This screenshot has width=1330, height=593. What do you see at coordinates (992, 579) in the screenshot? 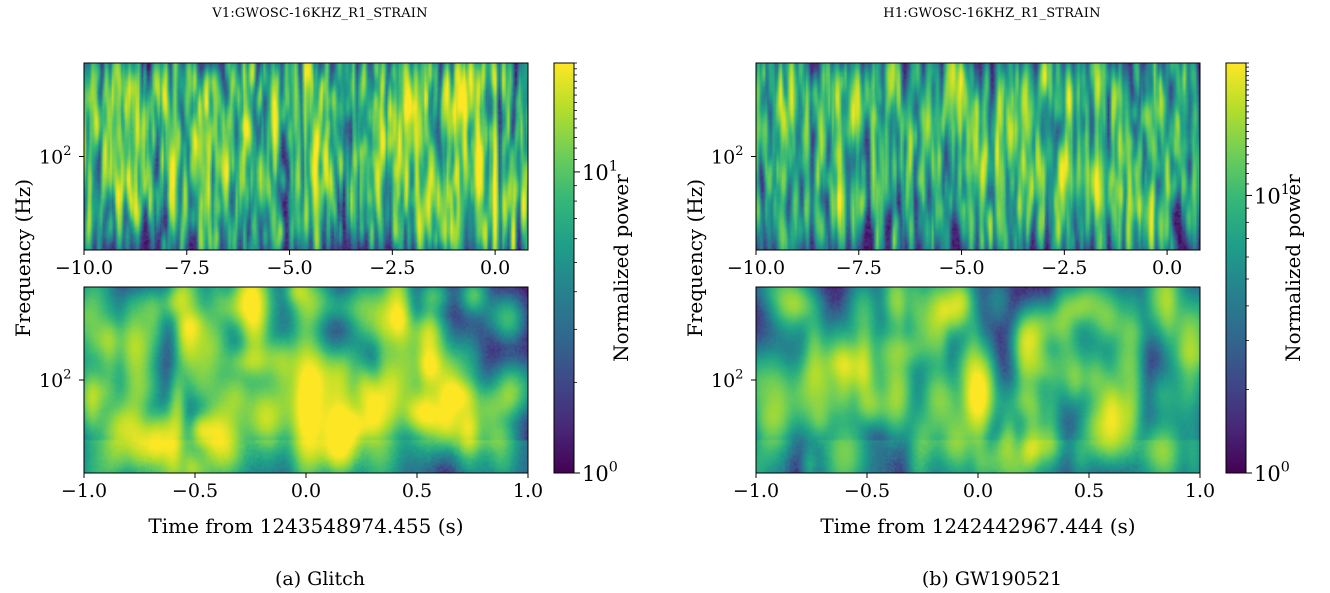
I see `figure-caption: (b) GW190521` at bounding box center [992, 579].